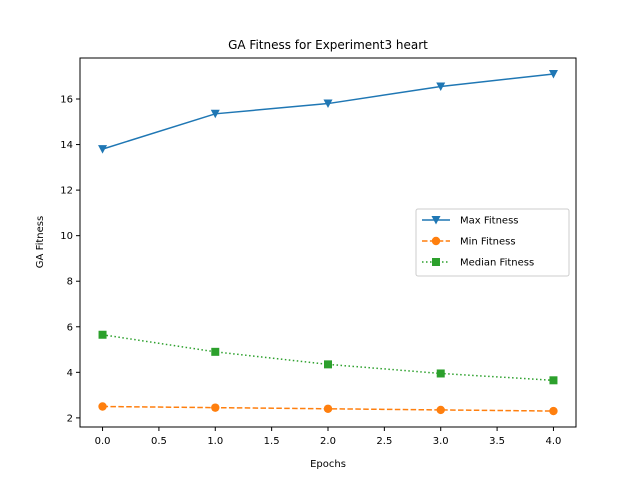 This screenshot has width=640, height=480. I want to click on legend-label-max-fitness: Max Fitness, so click(489, 221).